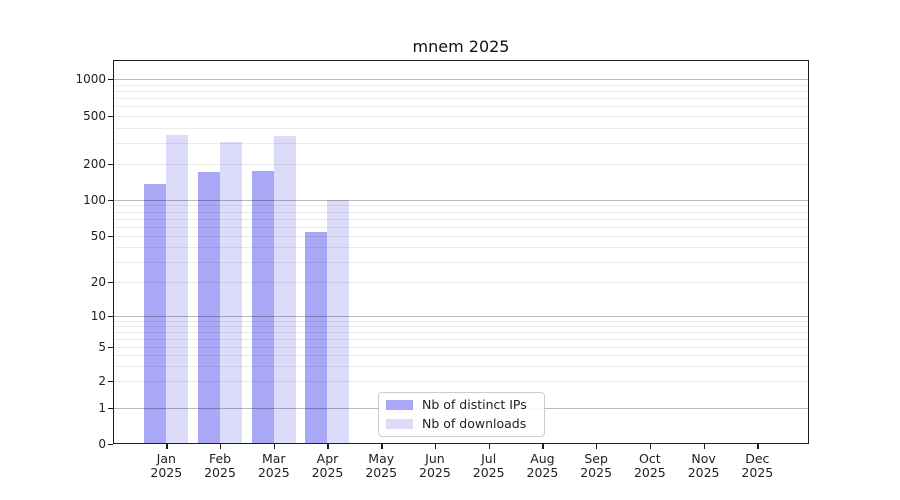 The width and height of the screenshot is (900, 500). What do you see at coordinates (596, 458) in the screenshot?
I see `month-label: Sep` at bounding box center [596, 458].